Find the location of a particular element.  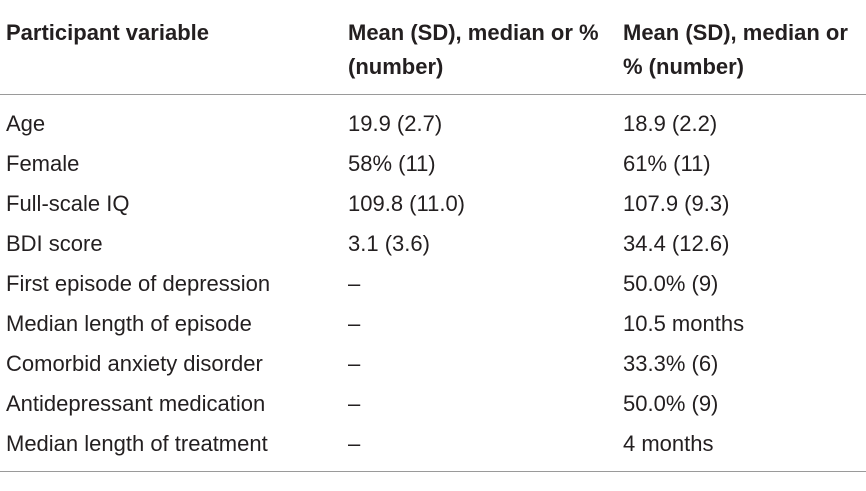

table-row: Comorbid anxiety disorder – 33.3% (6) is located at coordinates (433, 365).